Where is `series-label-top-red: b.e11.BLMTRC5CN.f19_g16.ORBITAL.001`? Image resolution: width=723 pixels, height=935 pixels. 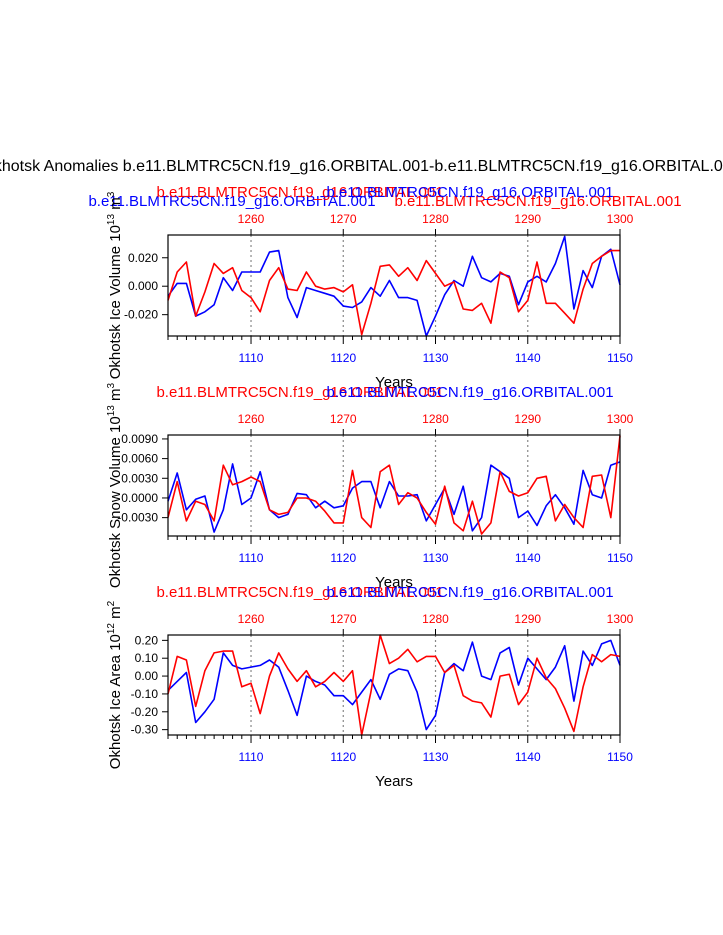
series-label-top-red: b.e11.BLMTRC5CN.f19_g16.ORBITAL.001 is located at coordinates (537, 201).